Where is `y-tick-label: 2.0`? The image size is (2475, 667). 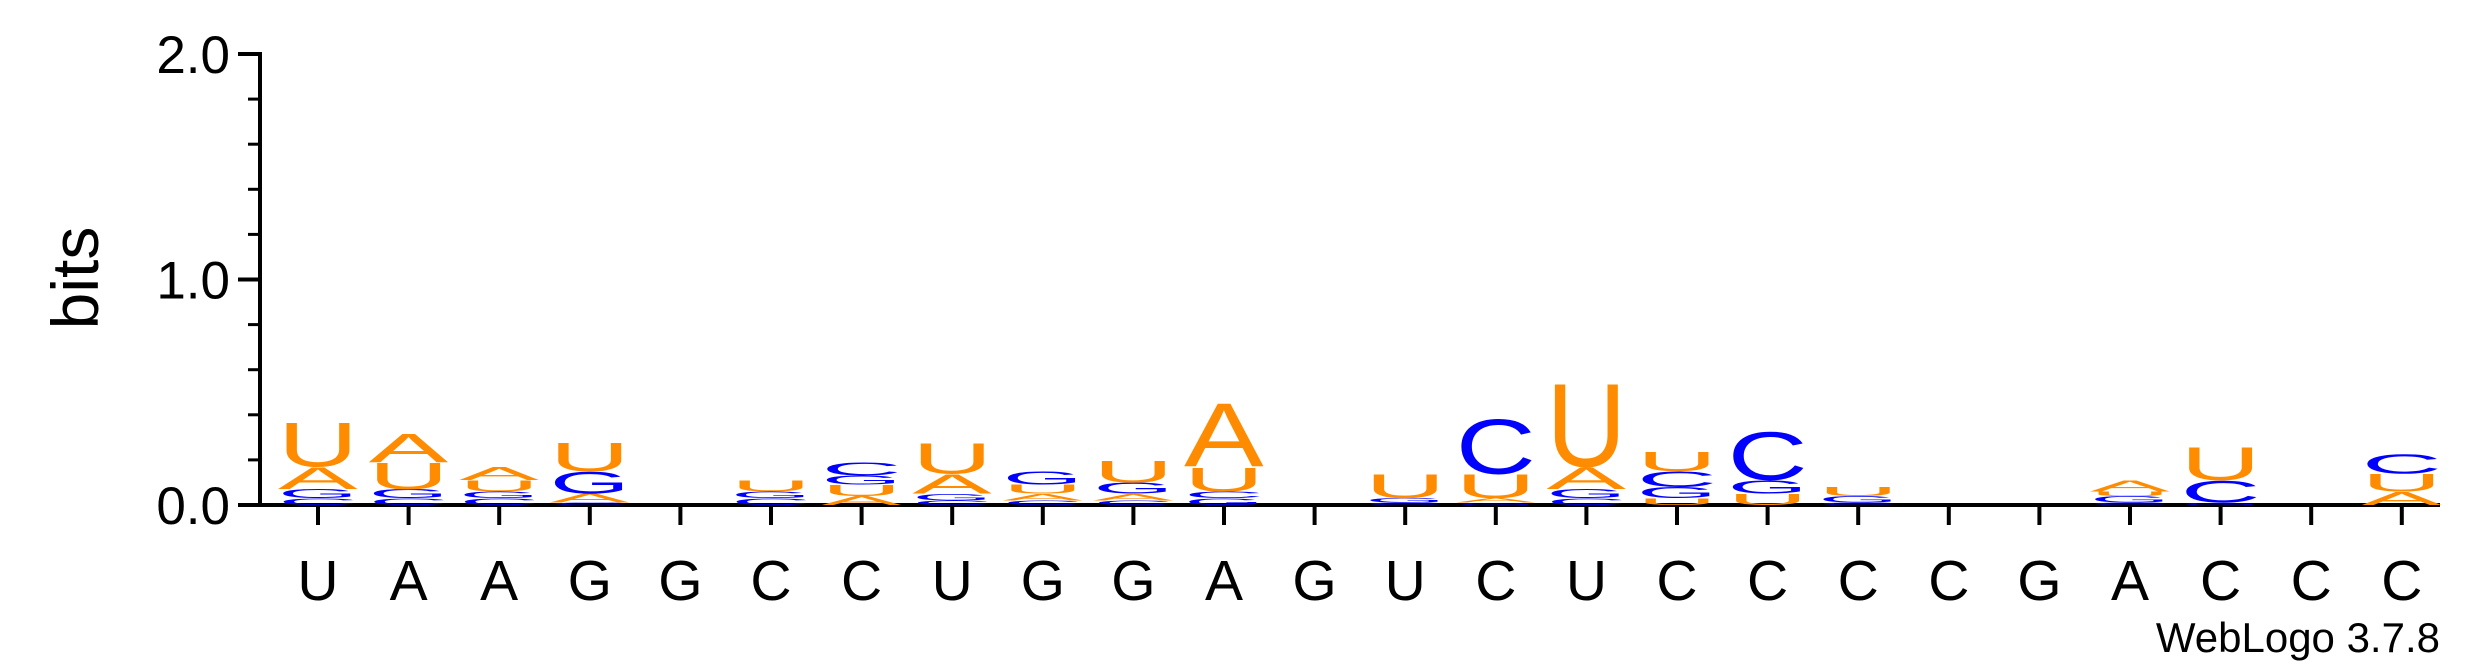
y-tick-label: 2.0 is located at coordinates (193, 55).